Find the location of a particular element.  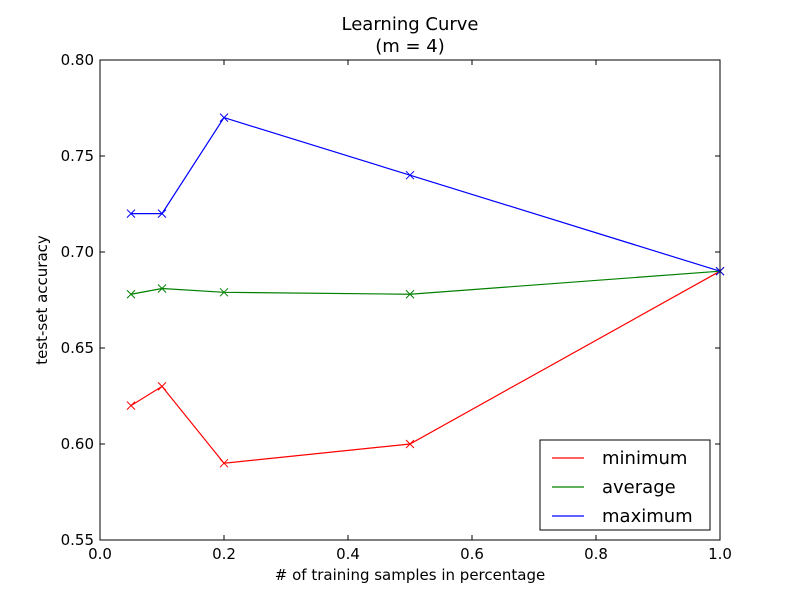

x-tick-label-5: 1.0 is located at coordinates (720, 554).